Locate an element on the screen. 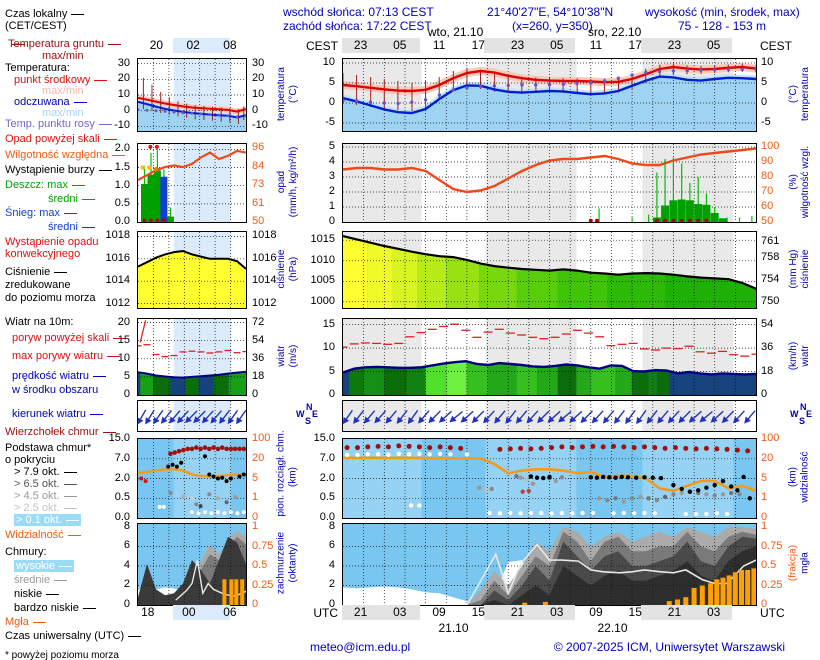 This screenshot has height=660, width=820. time-label: 03 is located at coordinates (400, 612).